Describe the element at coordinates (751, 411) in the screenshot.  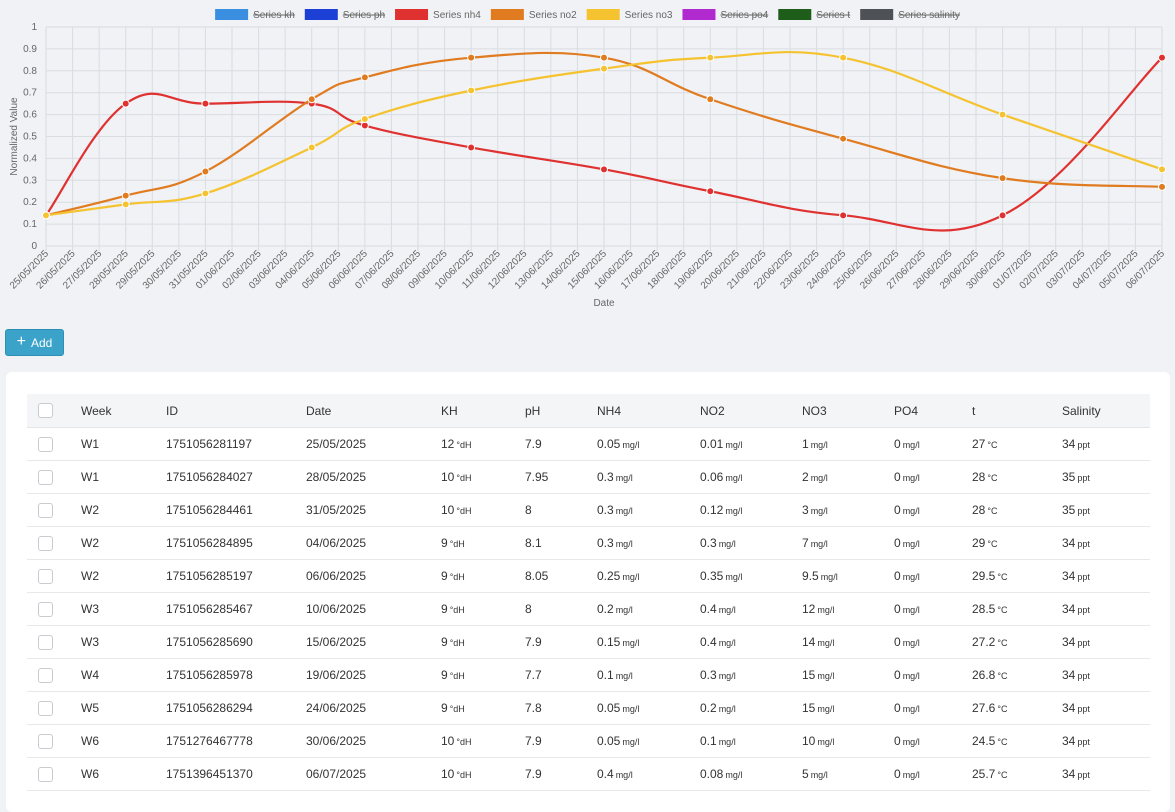
I see `column-header-no2: NO2` at that location.